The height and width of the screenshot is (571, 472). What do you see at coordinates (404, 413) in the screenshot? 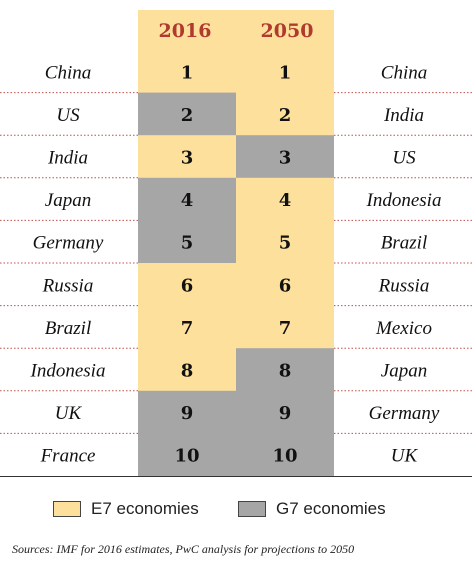
I see `country-label-2050: Germany` at bounding box center [404, 413].